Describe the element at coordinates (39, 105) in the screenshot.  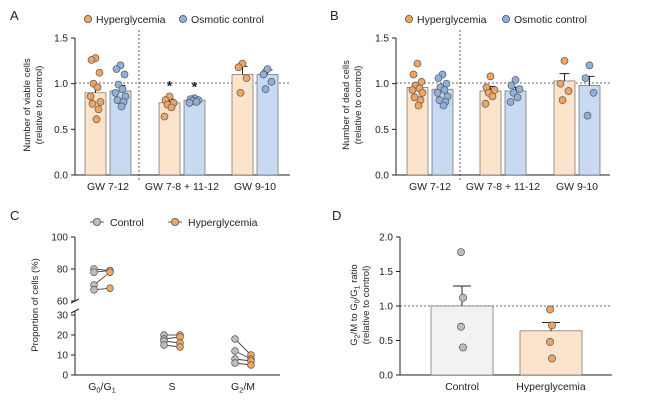
I see `ylabel-a-line2: (relative to control)` at that location.